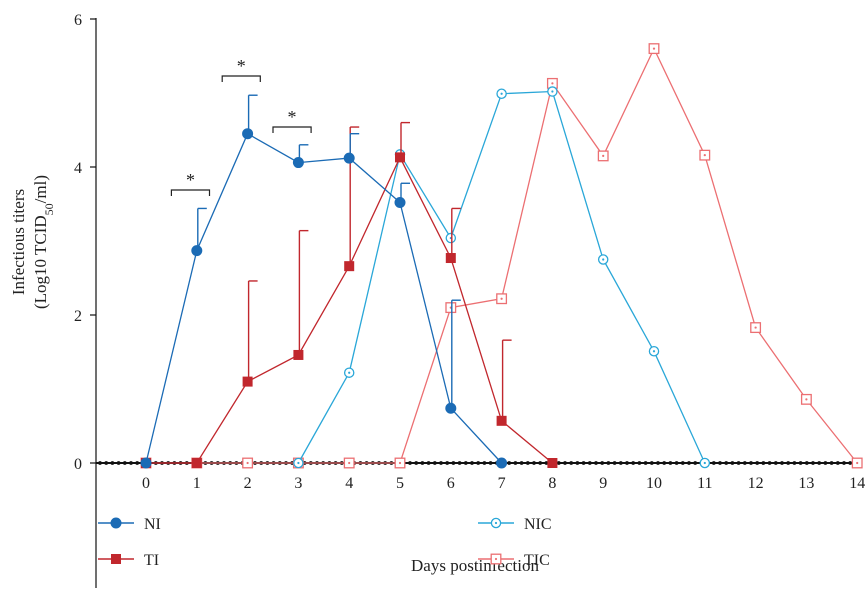  I want to click on x-tick-label: 6, so click(451, 483).